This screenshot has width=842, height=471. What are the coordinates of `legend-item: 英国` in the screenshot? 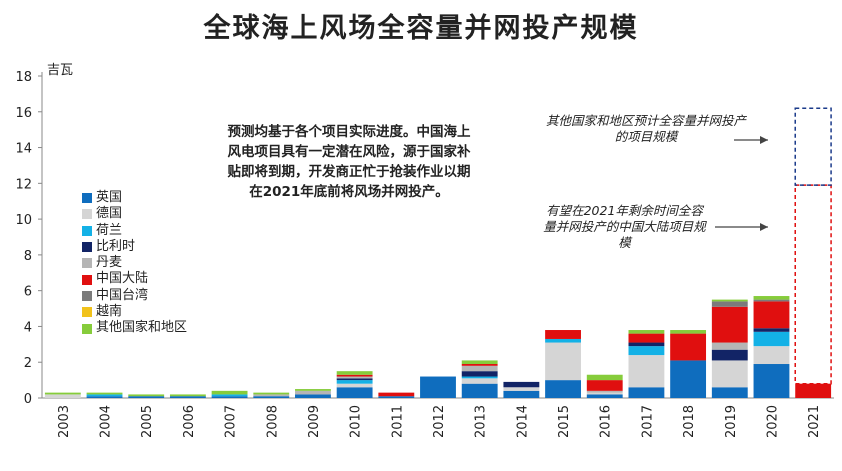 It's located at (134, 198).